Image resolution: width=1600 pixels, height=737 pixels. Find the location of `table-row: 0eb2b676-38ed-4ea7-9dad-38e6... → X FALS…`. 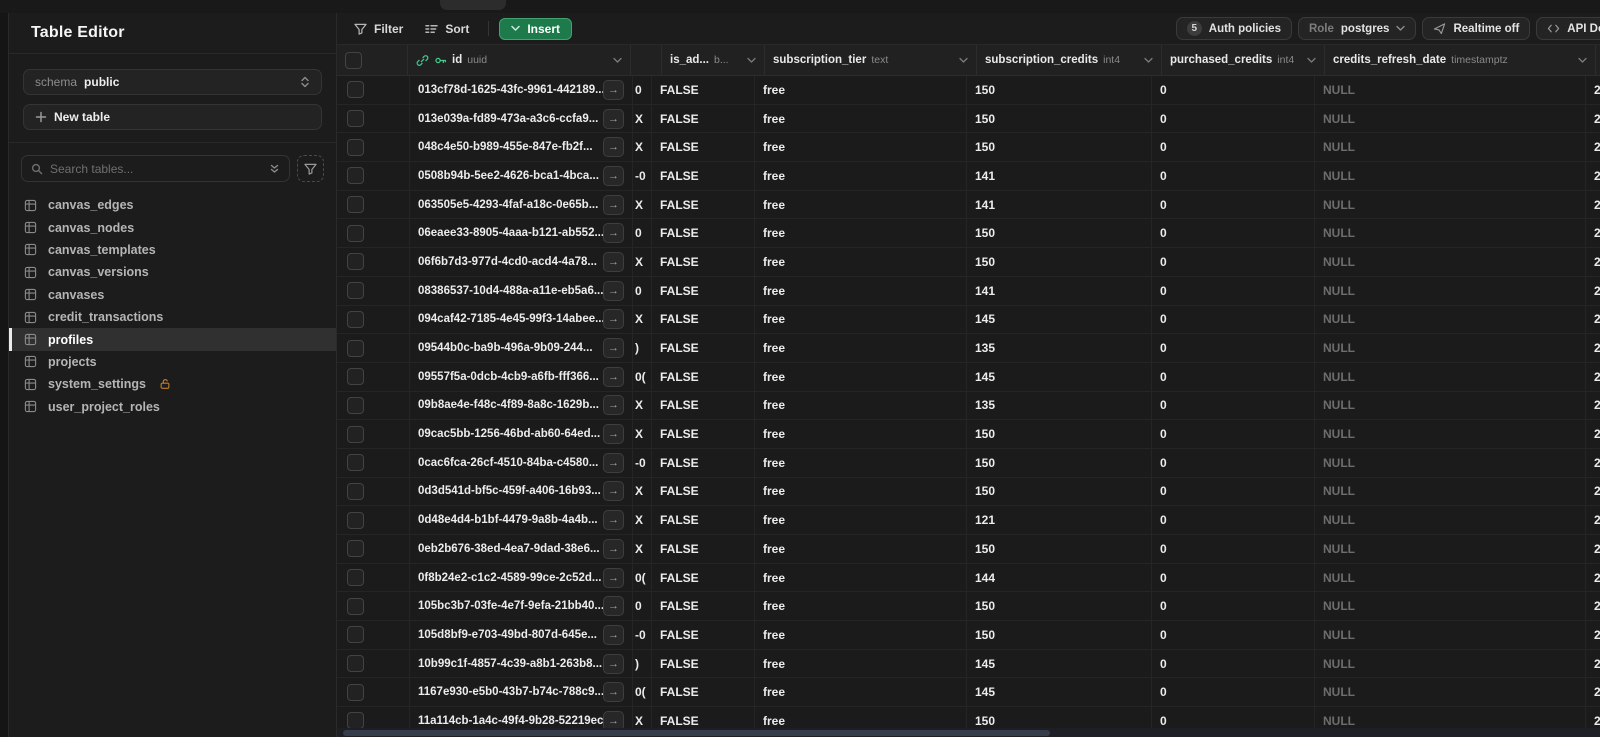

table-row: 0eb2b676-38ed-4ea7-9dad-38e6... → X FALS… is located at coordinates (968, 549).